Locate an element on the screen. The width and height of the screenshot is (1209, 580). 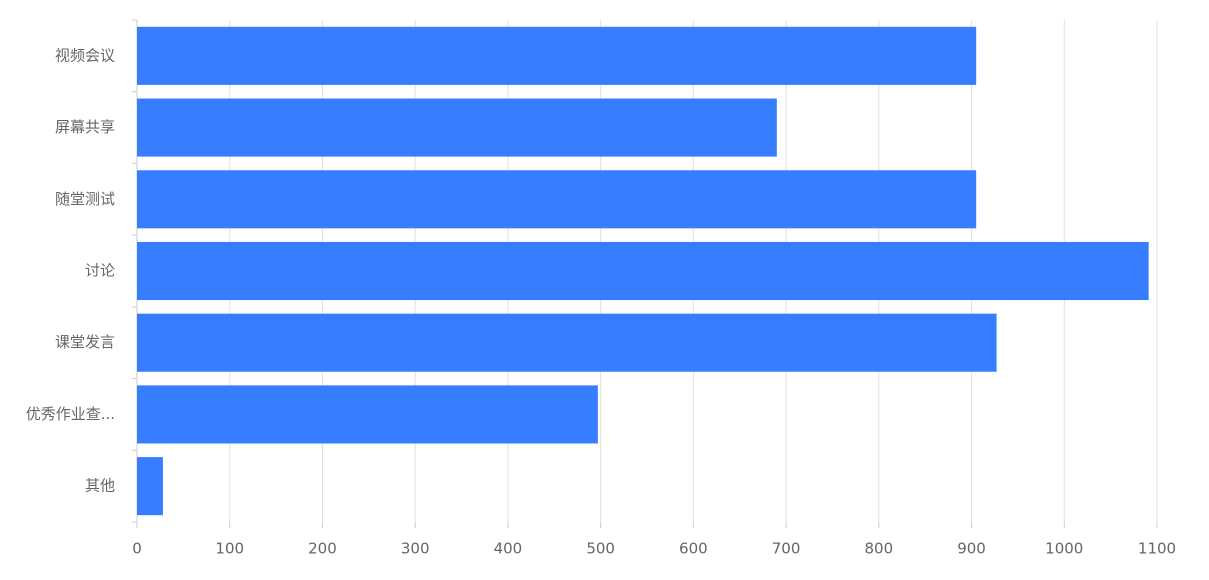
x-tick-label: 700 is located at coordinates (786, 549).